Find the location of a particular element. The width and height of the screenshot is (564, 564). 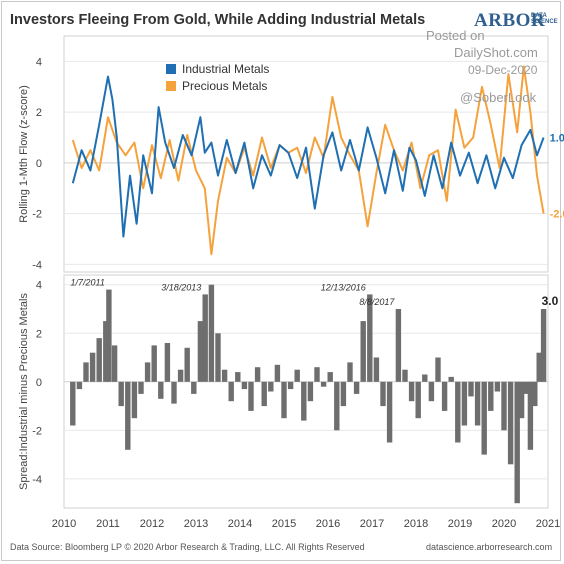

watermark-posted: Posted on is located at coordinates (455, 35).